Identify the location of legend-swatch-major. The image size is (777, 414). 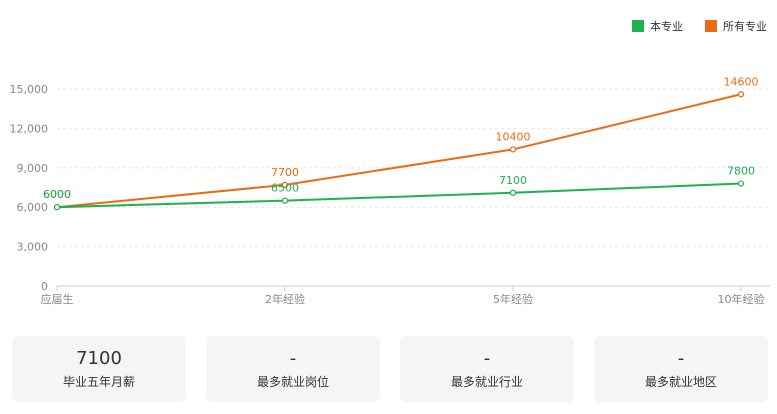
(638, 26).